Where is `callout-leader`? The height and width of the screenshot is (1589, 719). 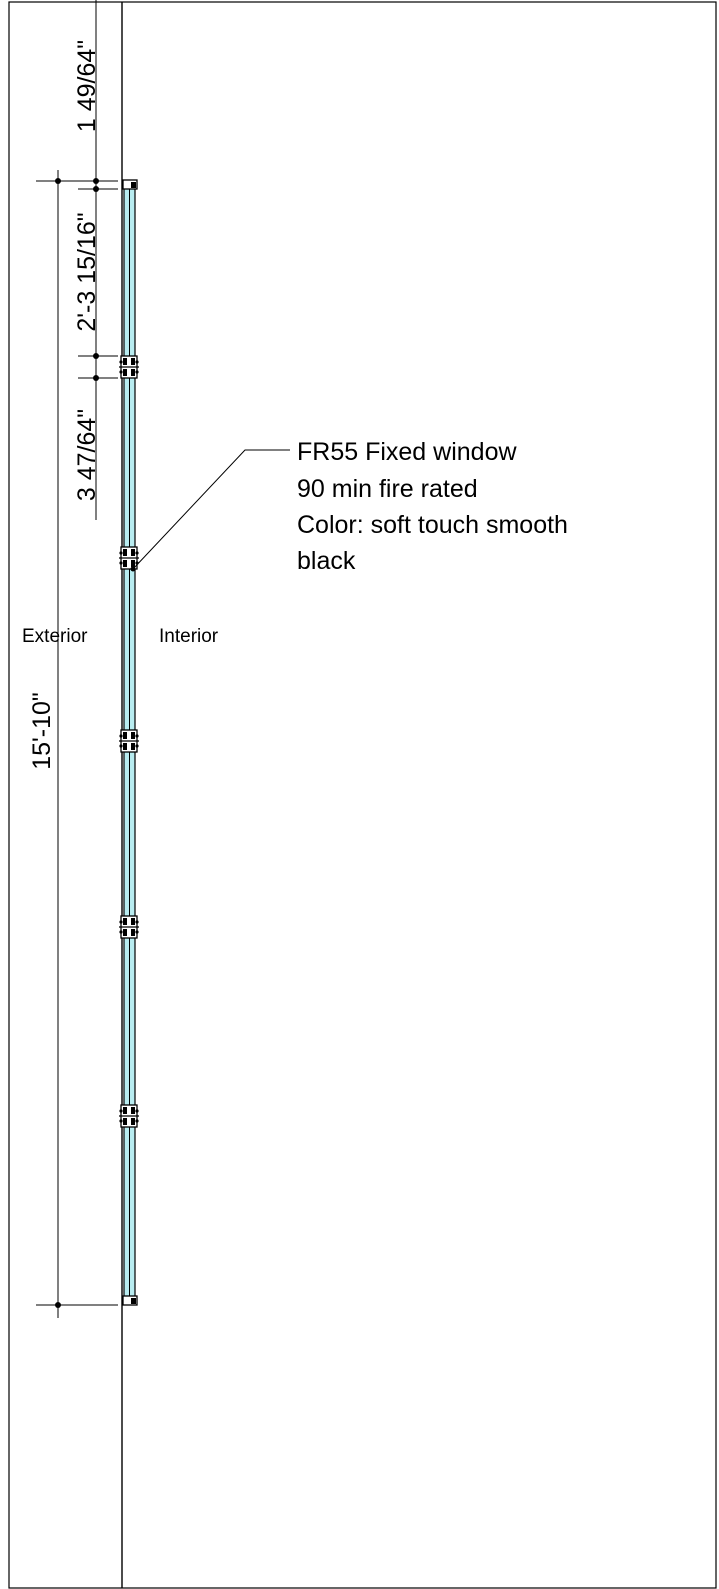 callout-leader is located at coordinates (211, 509).